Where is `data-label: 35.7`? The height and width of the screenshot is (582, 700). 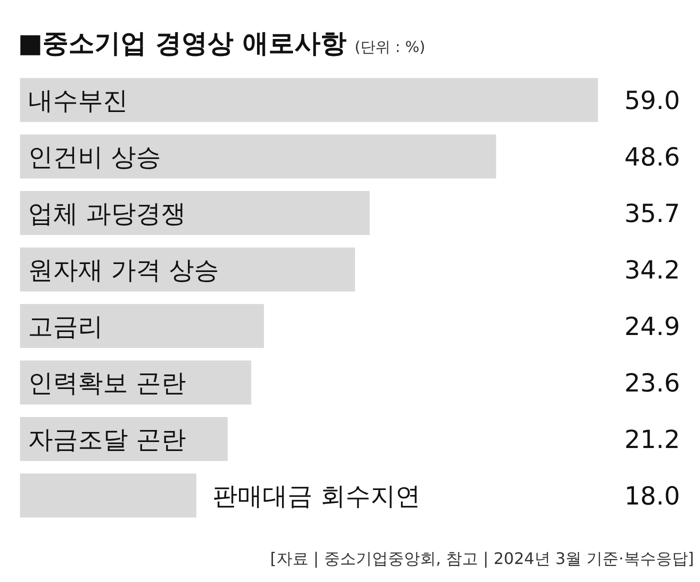 data-label: 35.7 is located at coordinates (652, 213).